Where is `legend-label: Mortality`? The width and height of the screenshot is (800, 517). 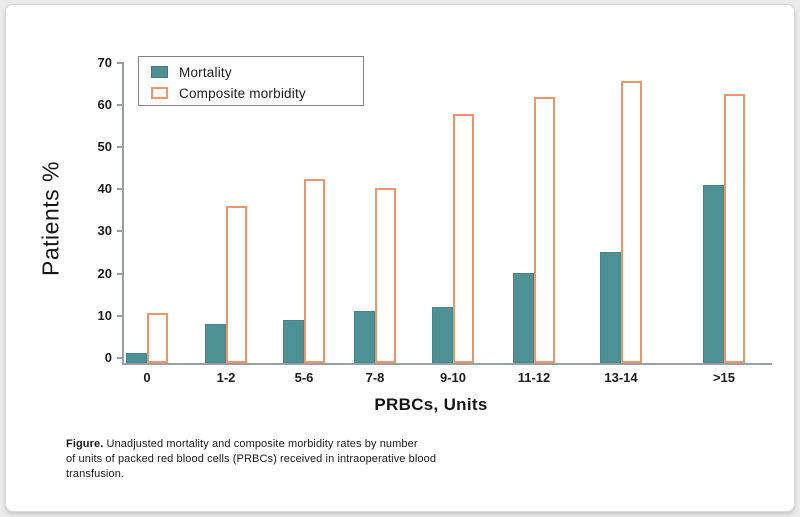 legend-label: Mortality is located at coordinates (205, 72).